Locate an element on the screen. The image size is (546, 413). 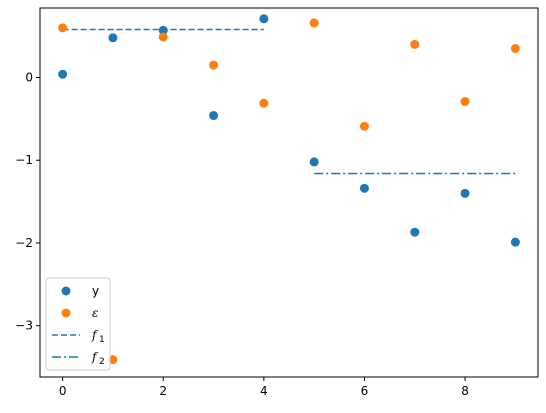
y-tick-label: 0 is located at coordinates (29, 77).